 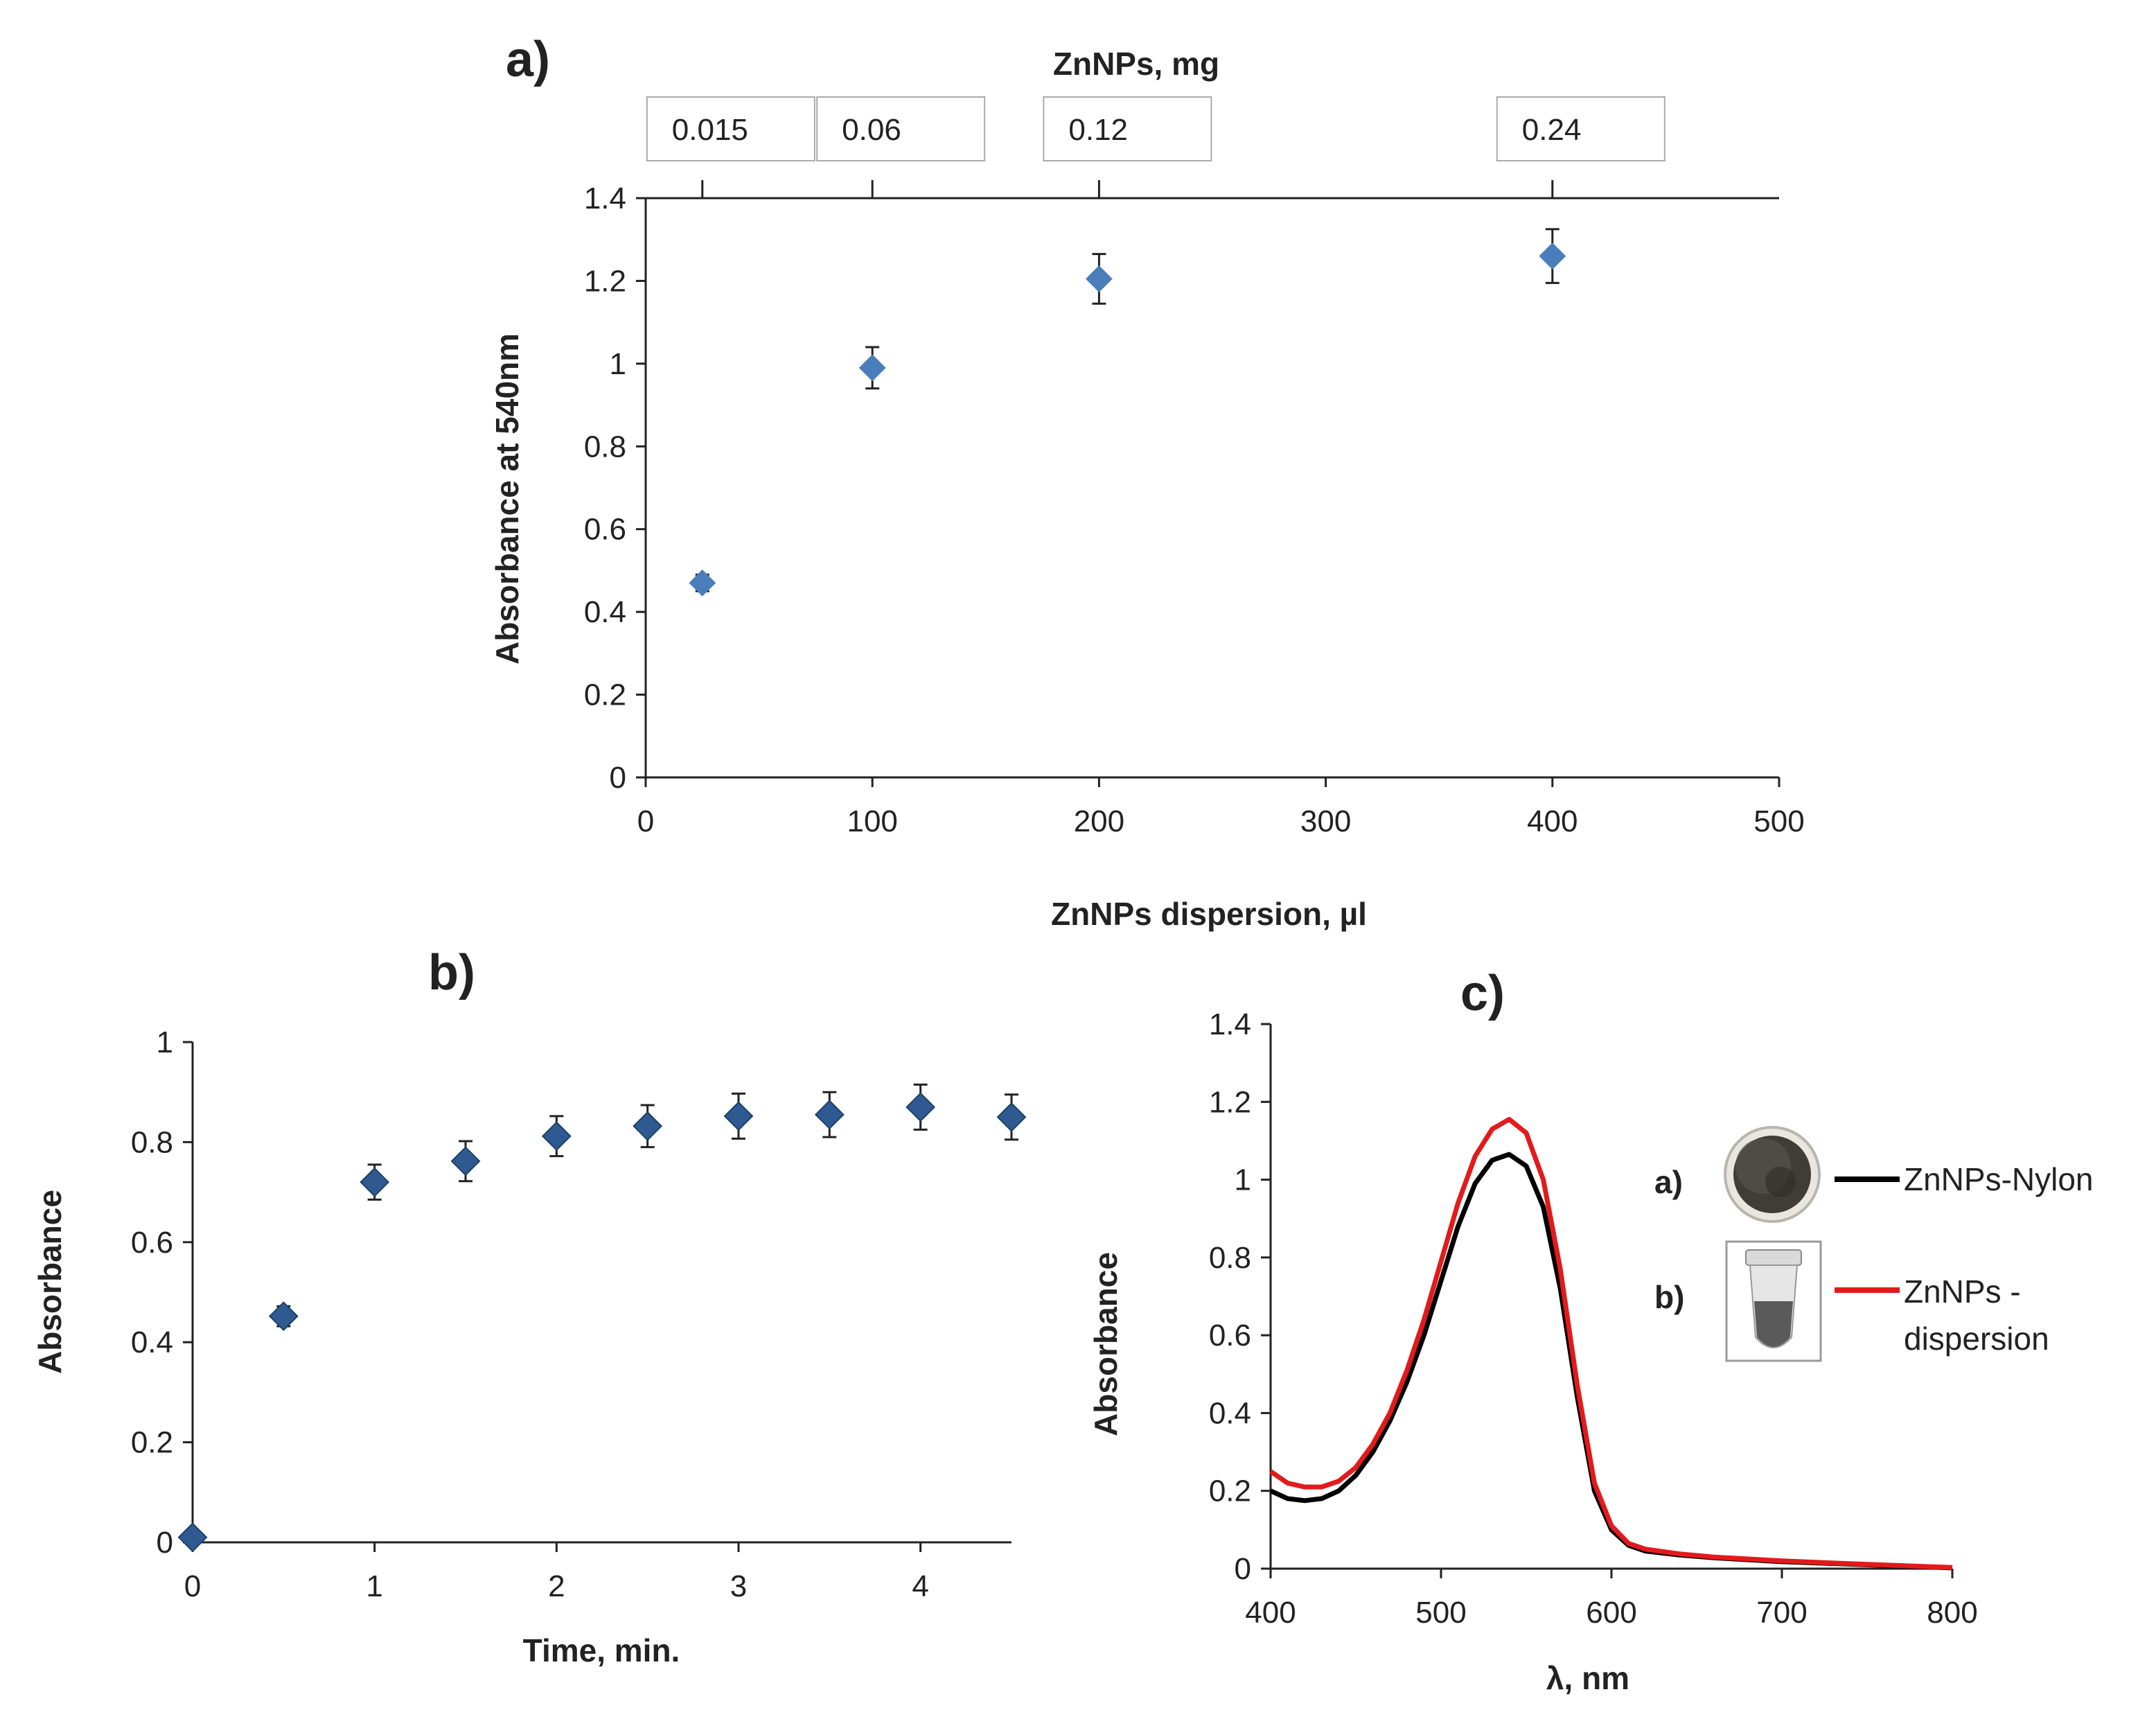 What do you see at coordinates (165, 1543) in the screenshot?
I see `panel-b-y-tick-label: 0` at bounding box center [165, 1543].